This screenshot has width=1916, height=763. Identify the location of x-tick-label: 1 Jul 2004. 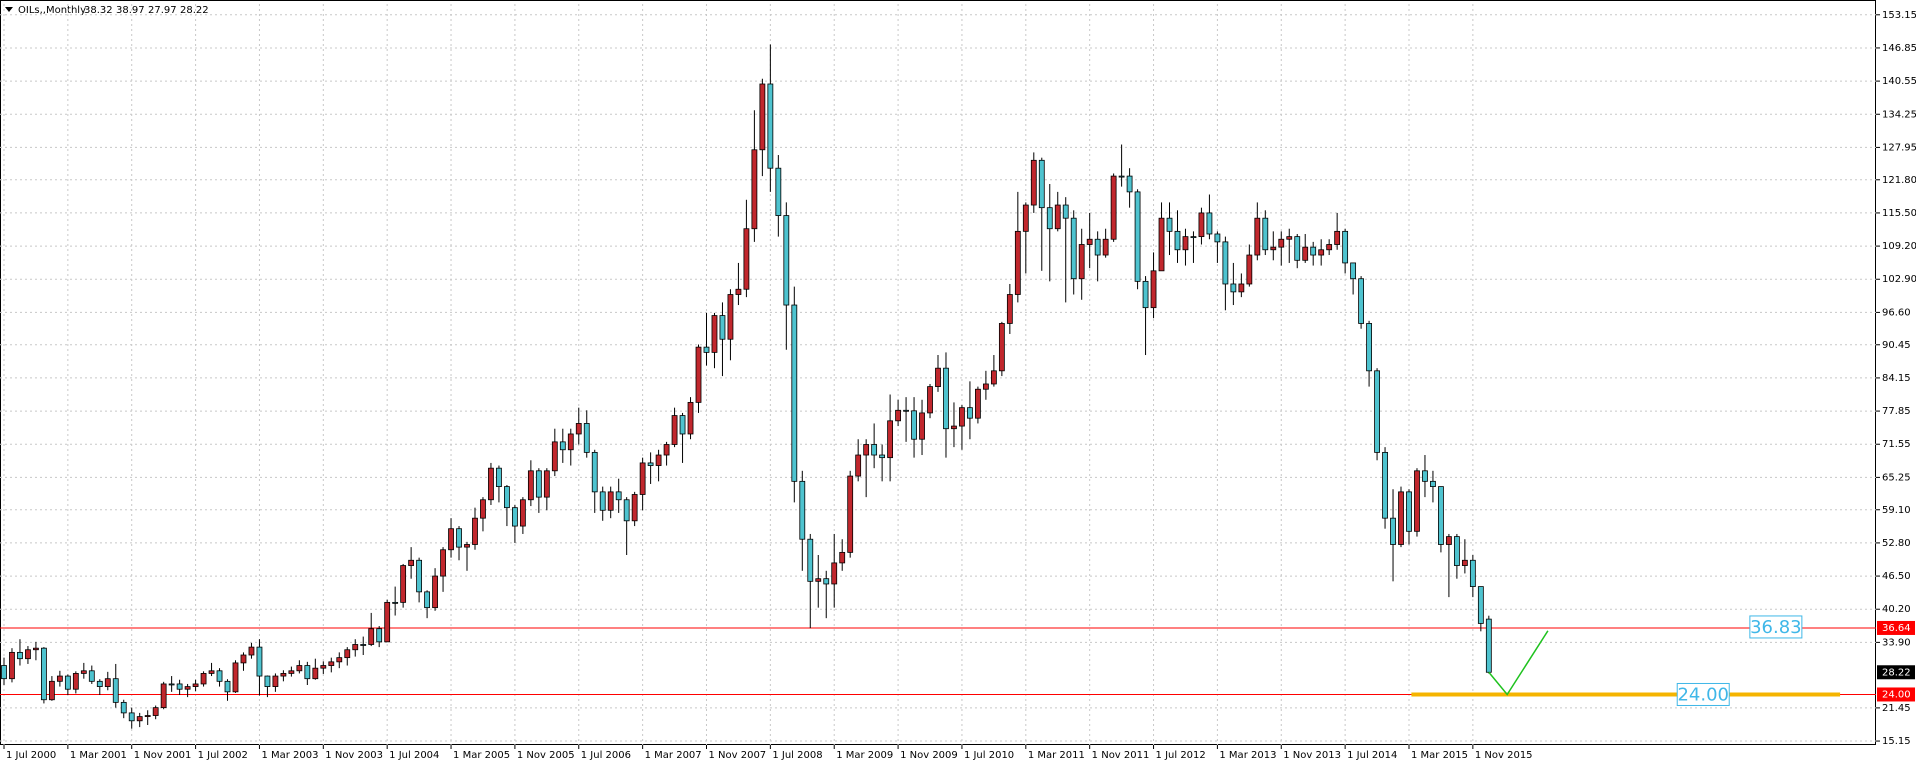
(414, 755).